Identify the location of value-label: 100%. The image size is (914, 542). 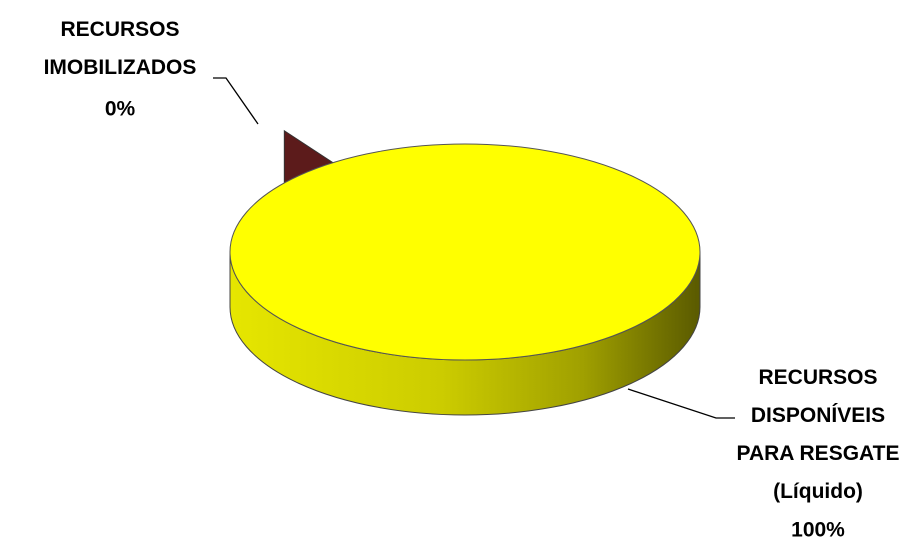
(818, 530).